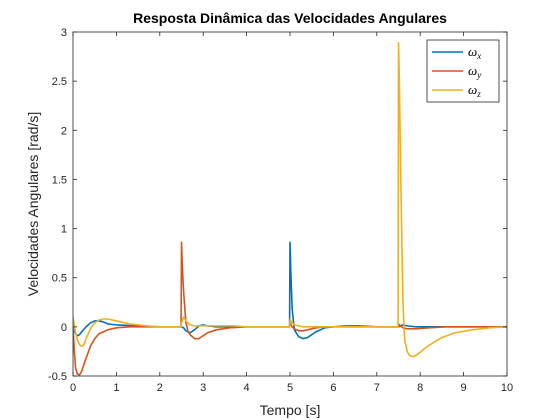 The width and height of the screenshot is (560, 420). I want to click on y-tick-label: 0.5, so click(59, 279).